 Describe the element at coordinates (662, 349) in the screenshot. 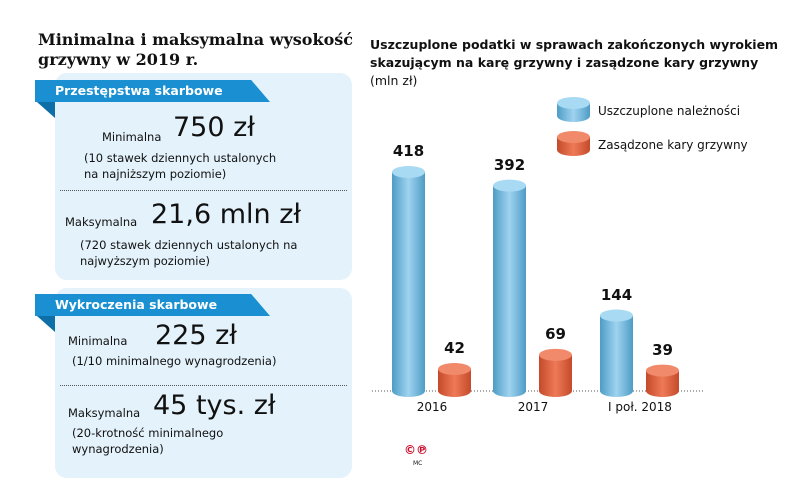

I see `data-label: 39` at that location.